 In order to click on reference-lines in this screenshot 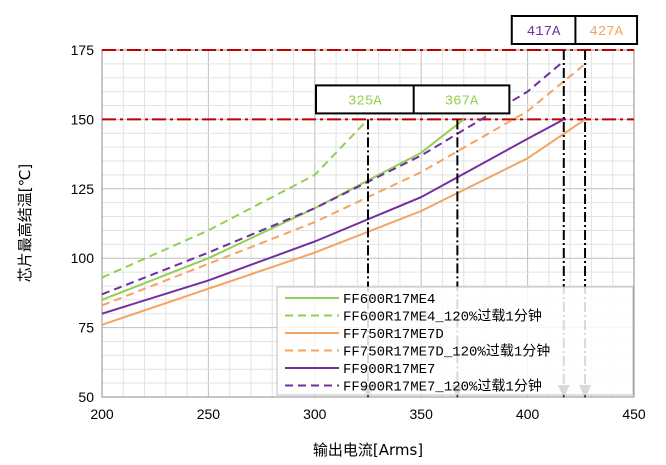, I will do `click(368, 85)`.